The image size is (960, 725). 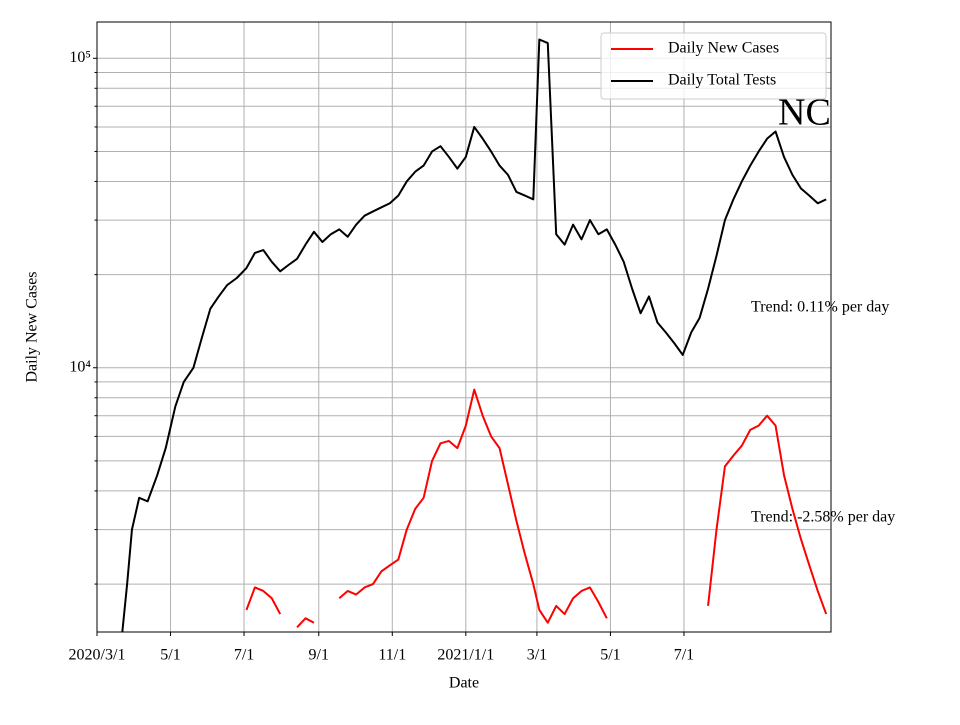 I want to click on legend-label: Daily Total Tests, so click(x=722, y=80).